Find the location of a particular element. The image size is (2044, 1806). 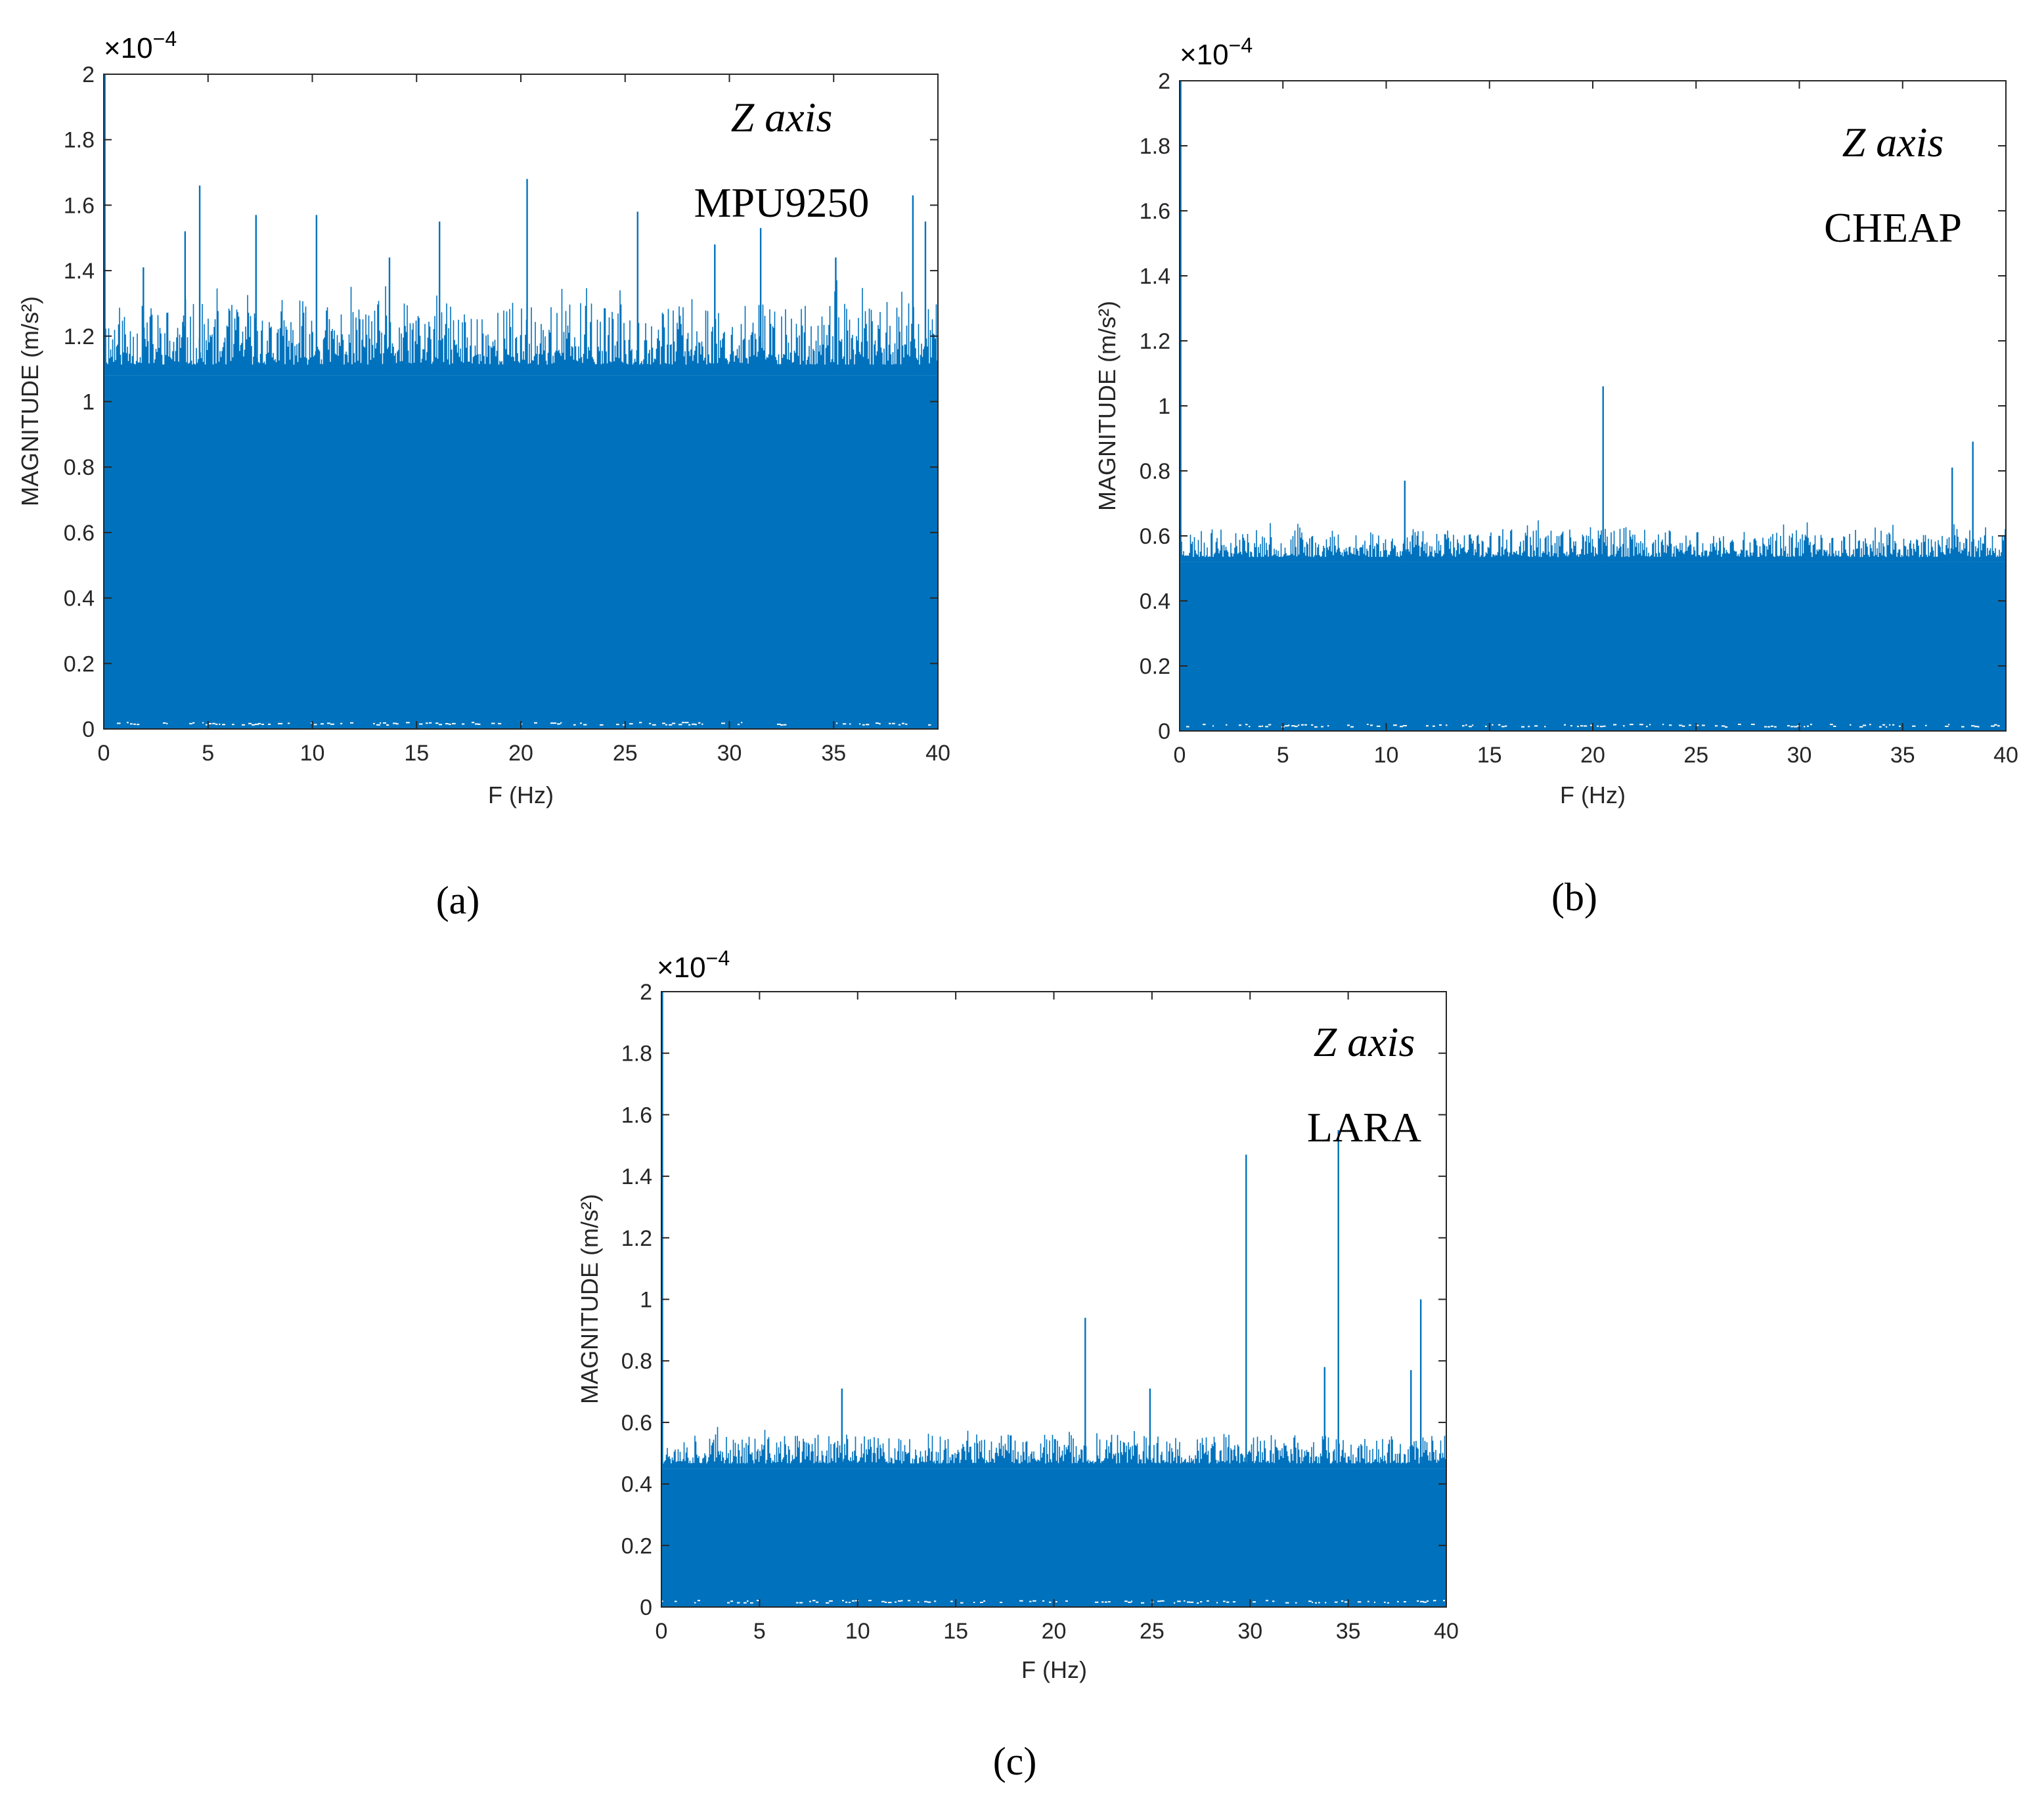

x-tick-label-c: 35 is located at coordinates (1348, 1631).